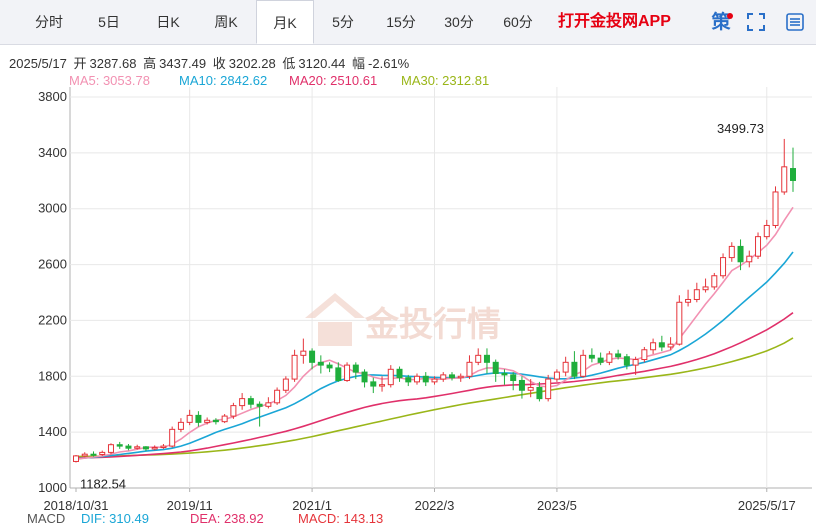 Image resolution: width=816 pixels, height=532 pixels. What do you see at coordinates (52, 264) in the screenshot?
I see `y-tick-label: 2600` at bounding box center [52, 264].